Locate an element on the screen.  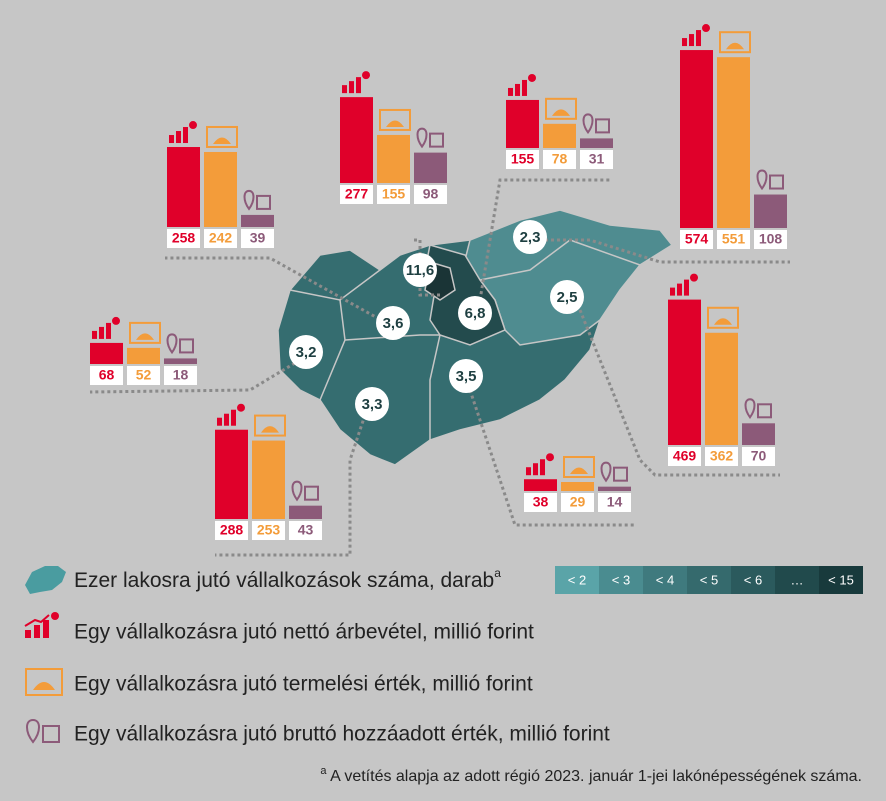
legend-value-added-icon is located at coordinates (43, 731).